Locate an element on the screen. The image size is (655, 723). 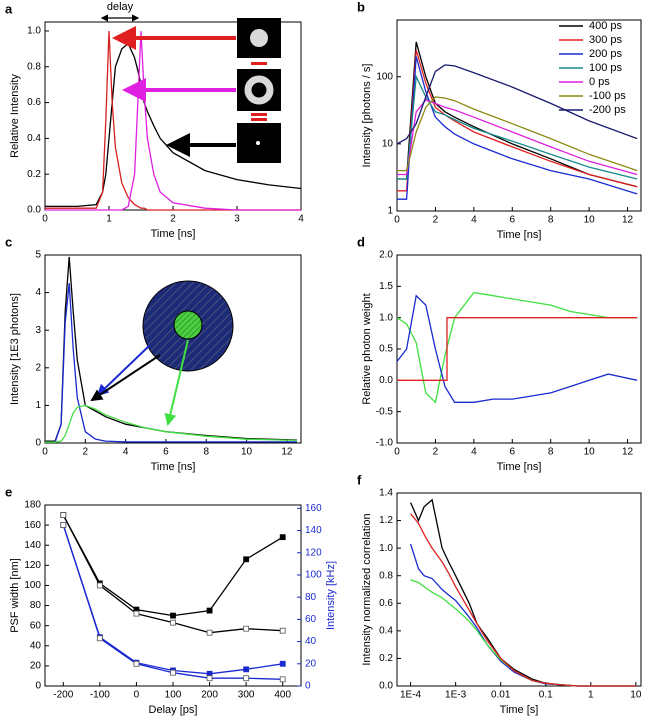
y2-tick-label: 0 is located at coordinates (308, 686).